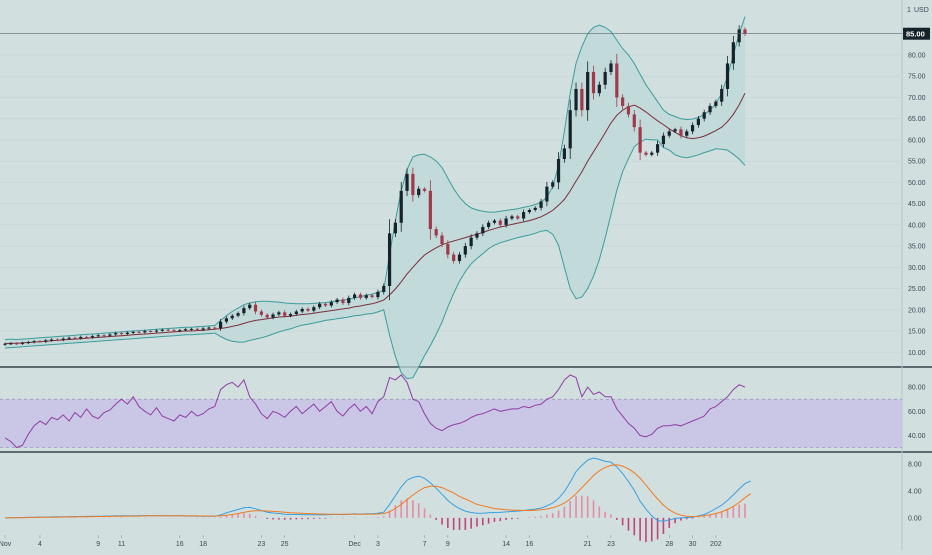  What do you see at coordinates (361, 541) in the screenshot?
I see `time-axis: Nov 4 9 11 16 18 23 25 Dec 3 7 9 14 16 21 23 28 30 202` at bounding box center [361, 541].